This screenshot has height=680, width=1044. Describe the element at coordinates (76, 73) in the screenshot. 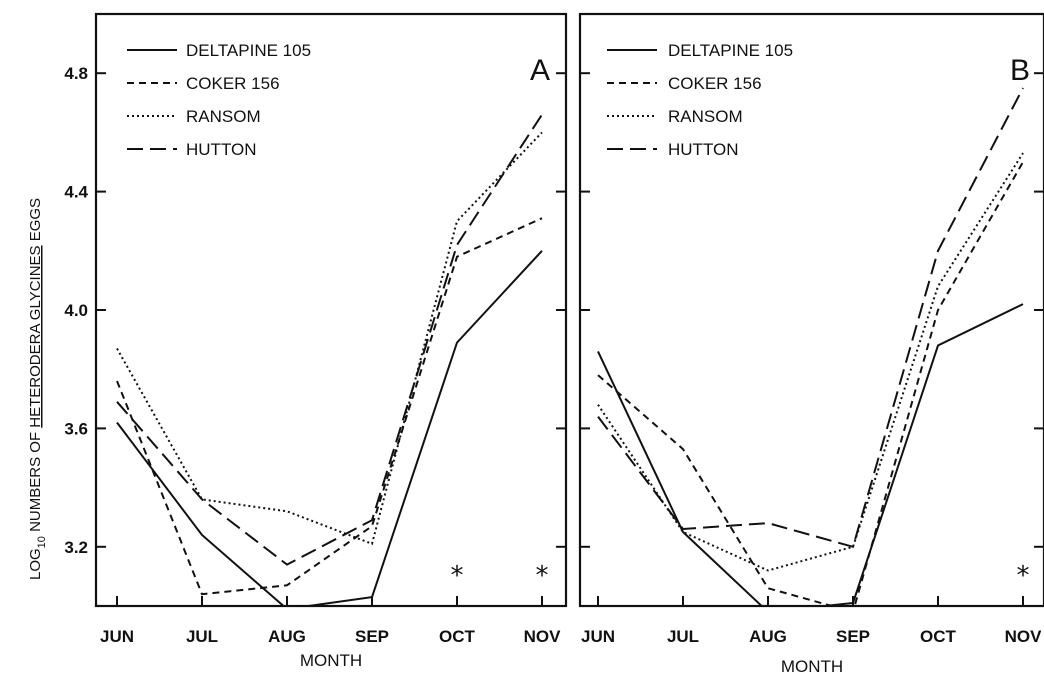

I see `y-tick-label: 4.8` at that location.